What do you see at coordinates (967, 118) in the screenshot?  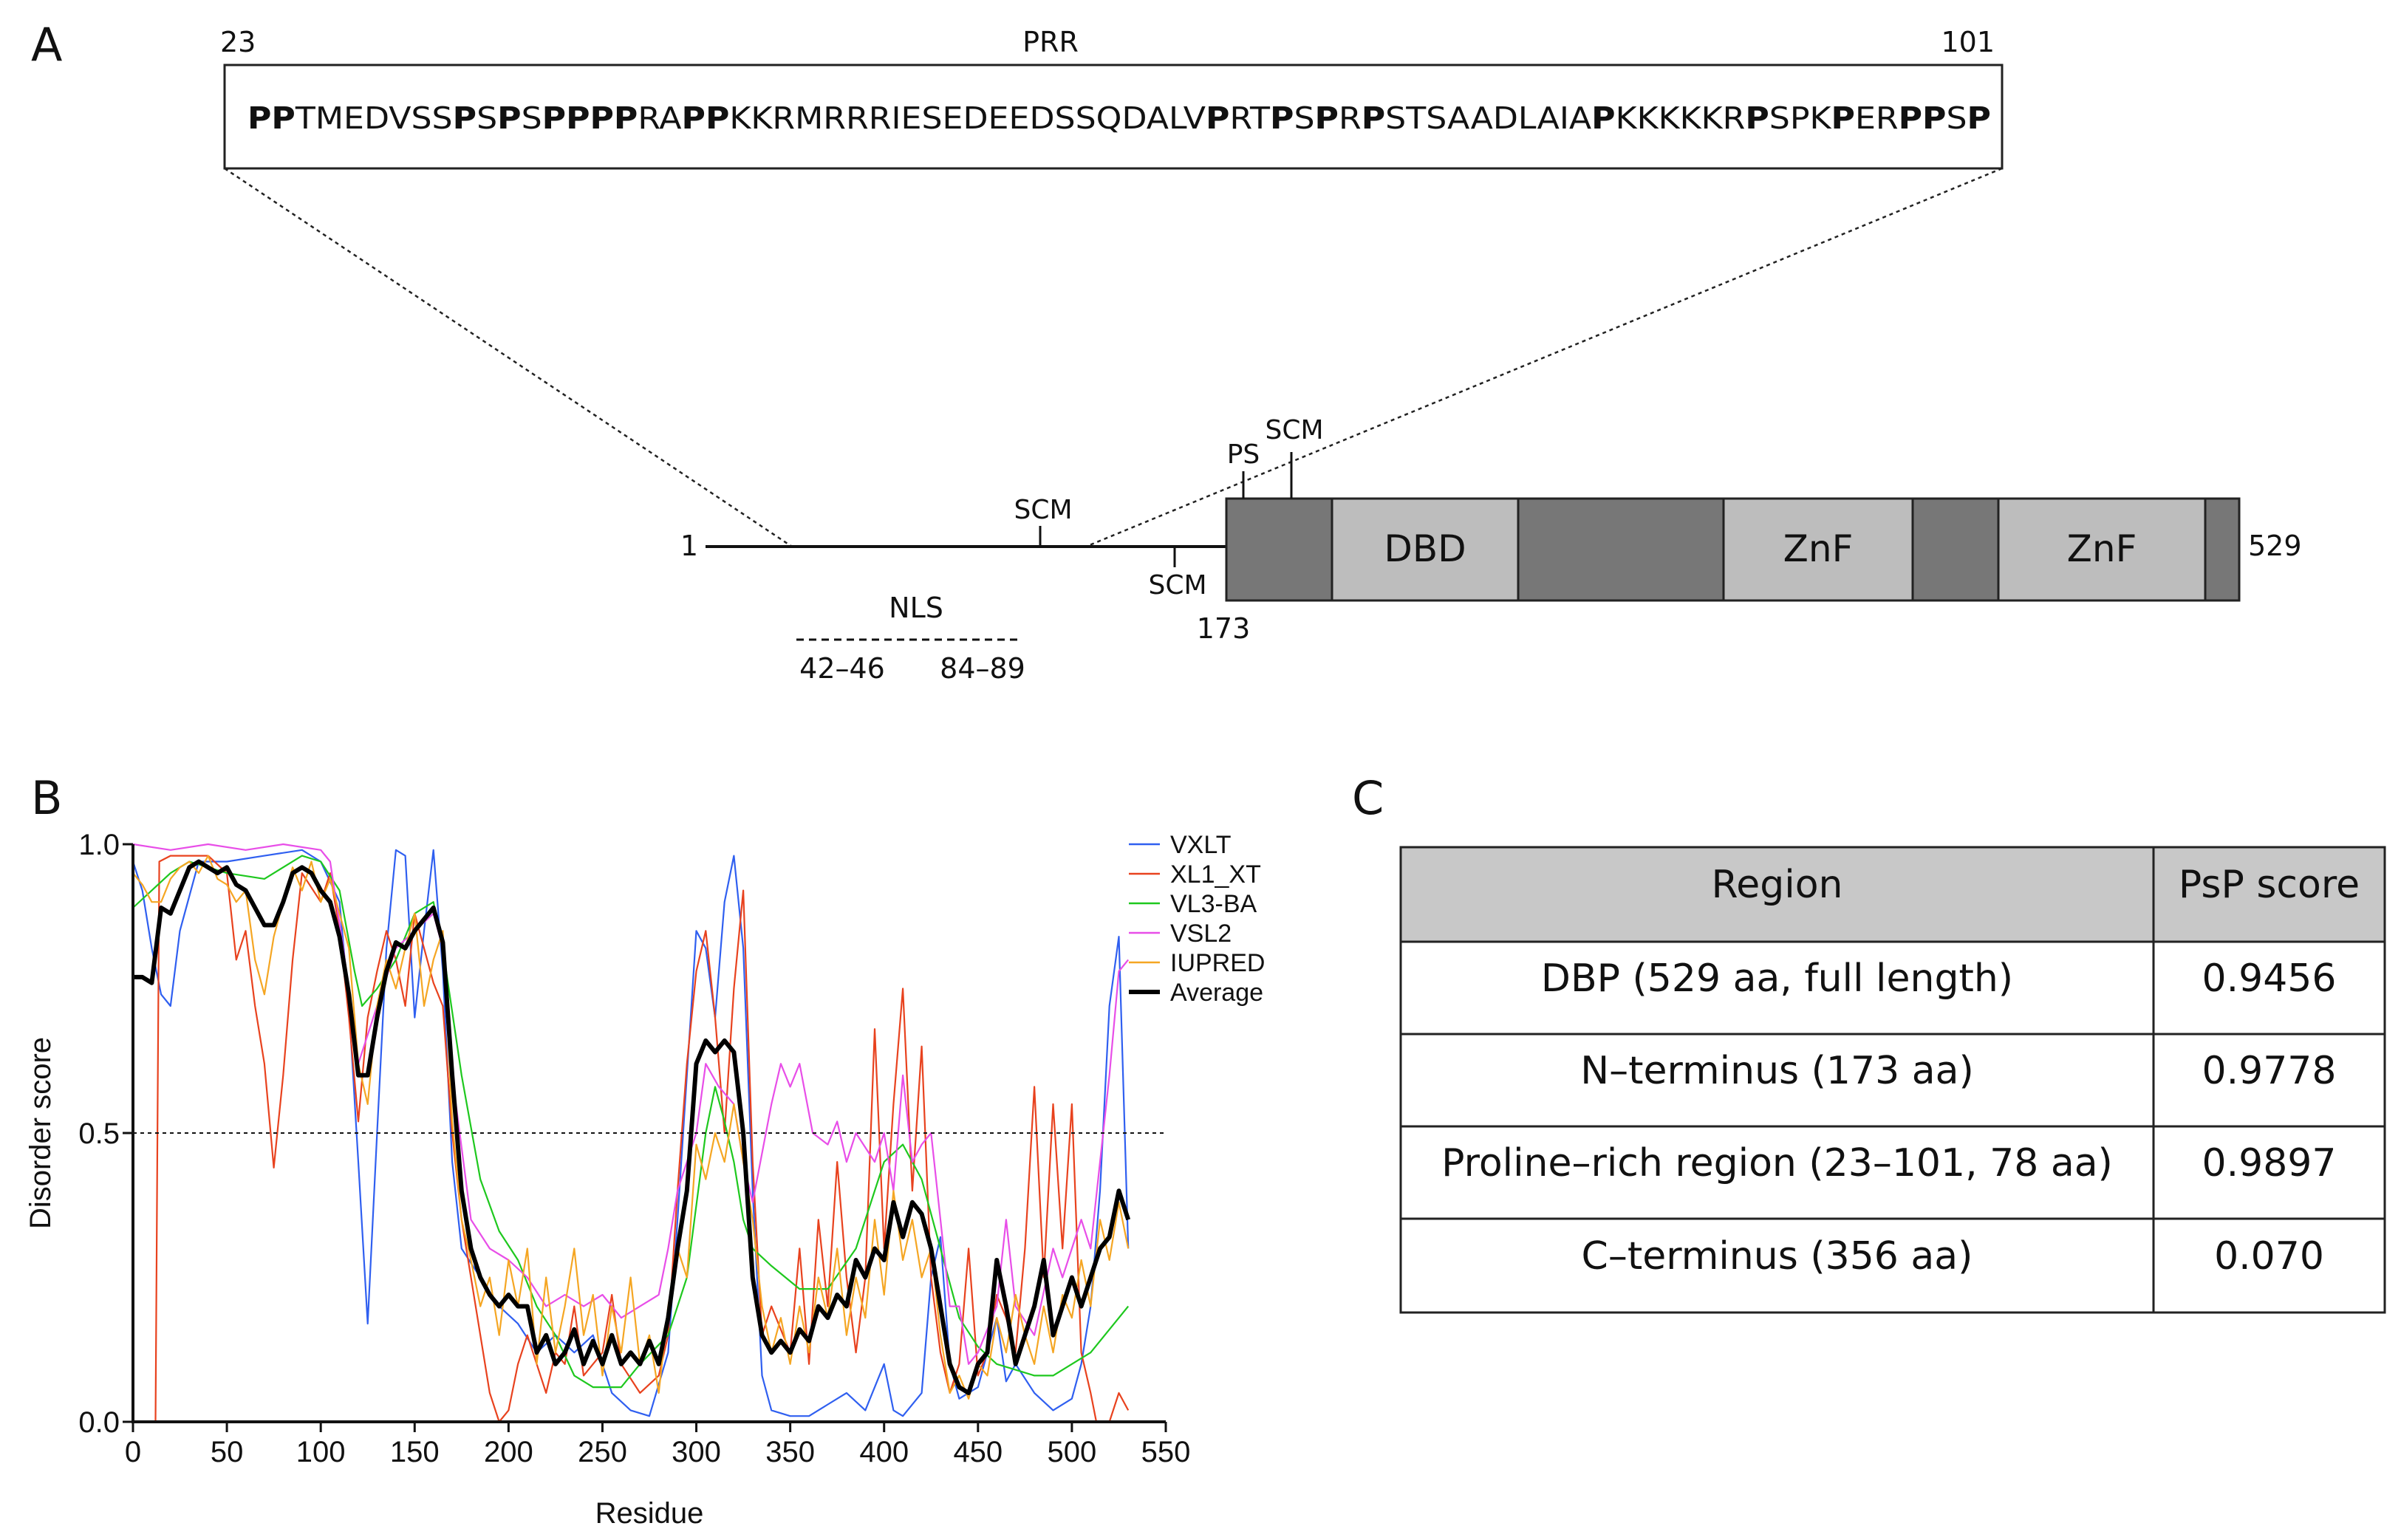 I see `sequence-segment: KKRMRRRIESEDEEDSSQDALV` at bounding box center [967, 118].